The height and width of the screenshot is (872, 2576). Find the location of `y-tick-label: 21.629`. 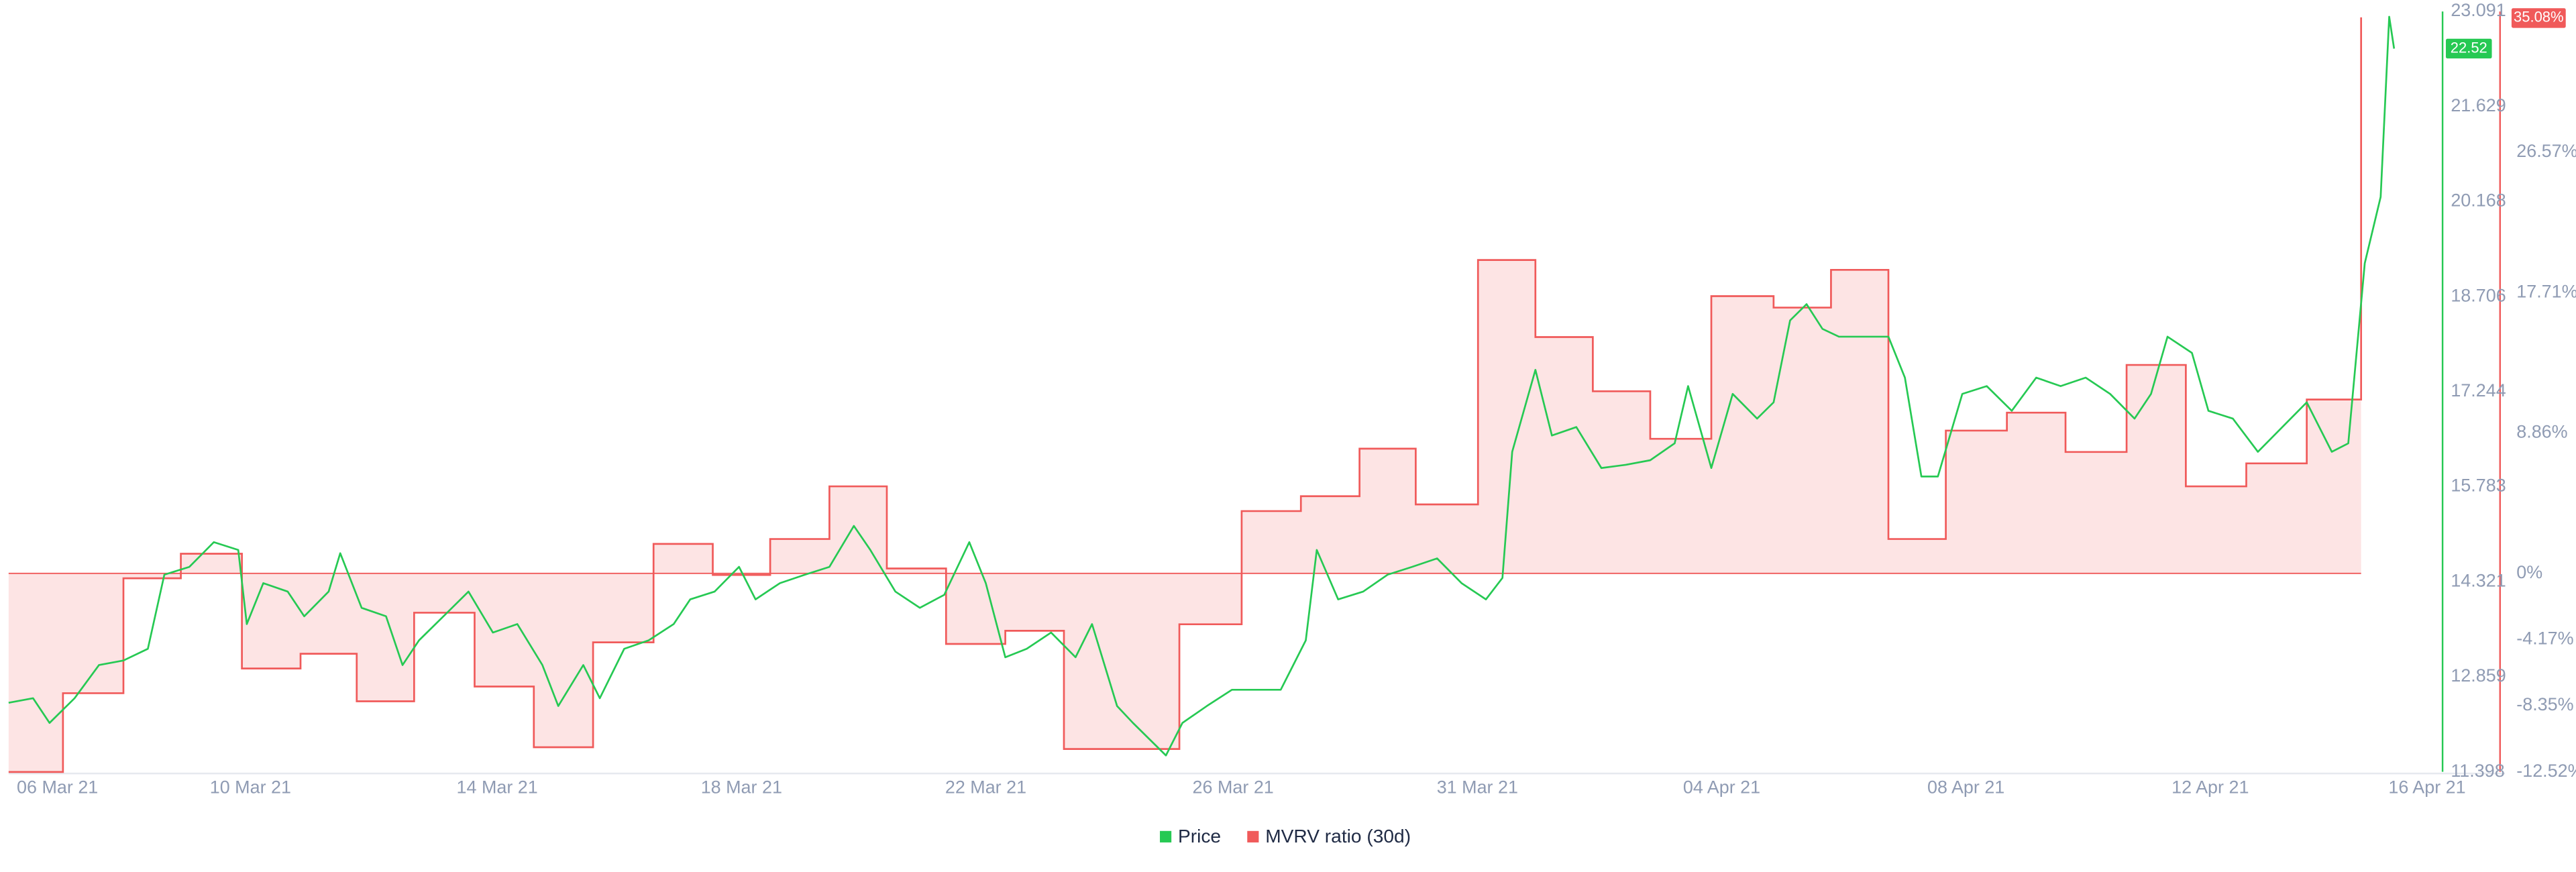

y-tick-label: 21.629 is located at coordinates (2478, 105).